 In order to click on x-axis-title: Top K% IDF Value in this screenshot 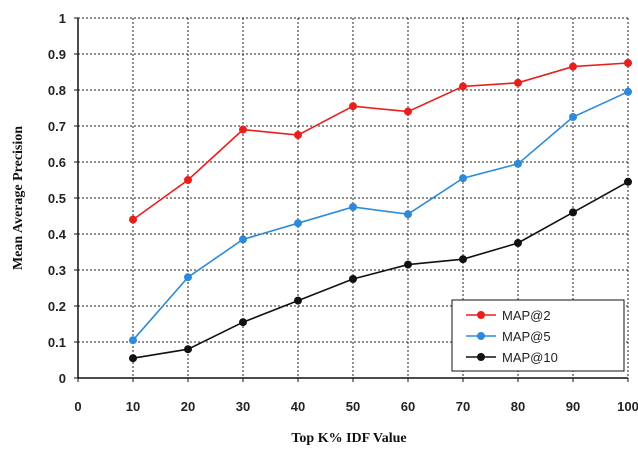, I will do `click(348, 438)`.